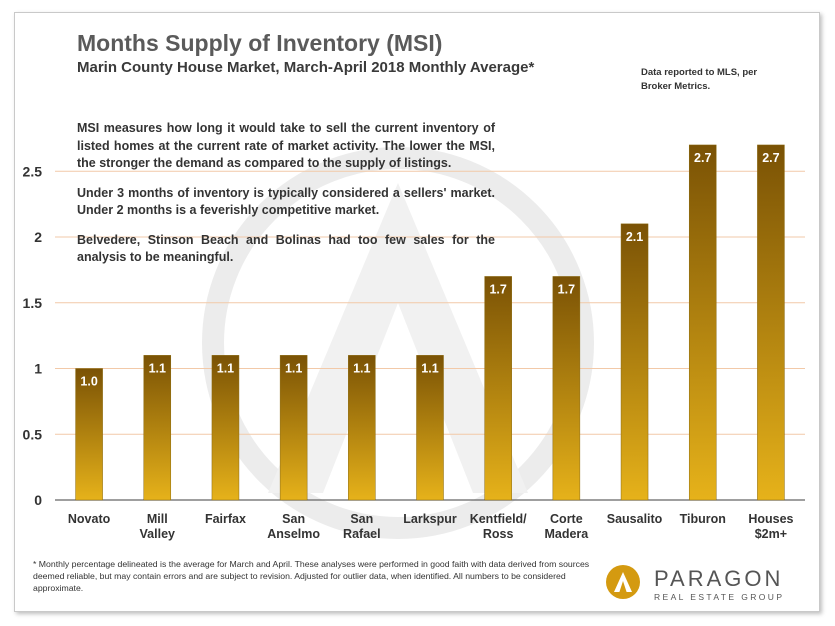  What do you see at coordinates (635, 519) in the screenshot?
I see `x-tick-label: Sausalito` at bounding box center [635, 519].